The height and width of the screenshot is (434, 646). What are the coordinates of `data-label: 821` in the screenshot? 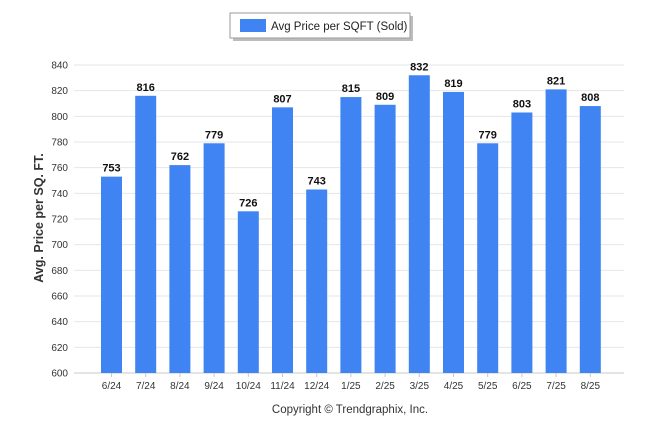 It's located at (556, 81).